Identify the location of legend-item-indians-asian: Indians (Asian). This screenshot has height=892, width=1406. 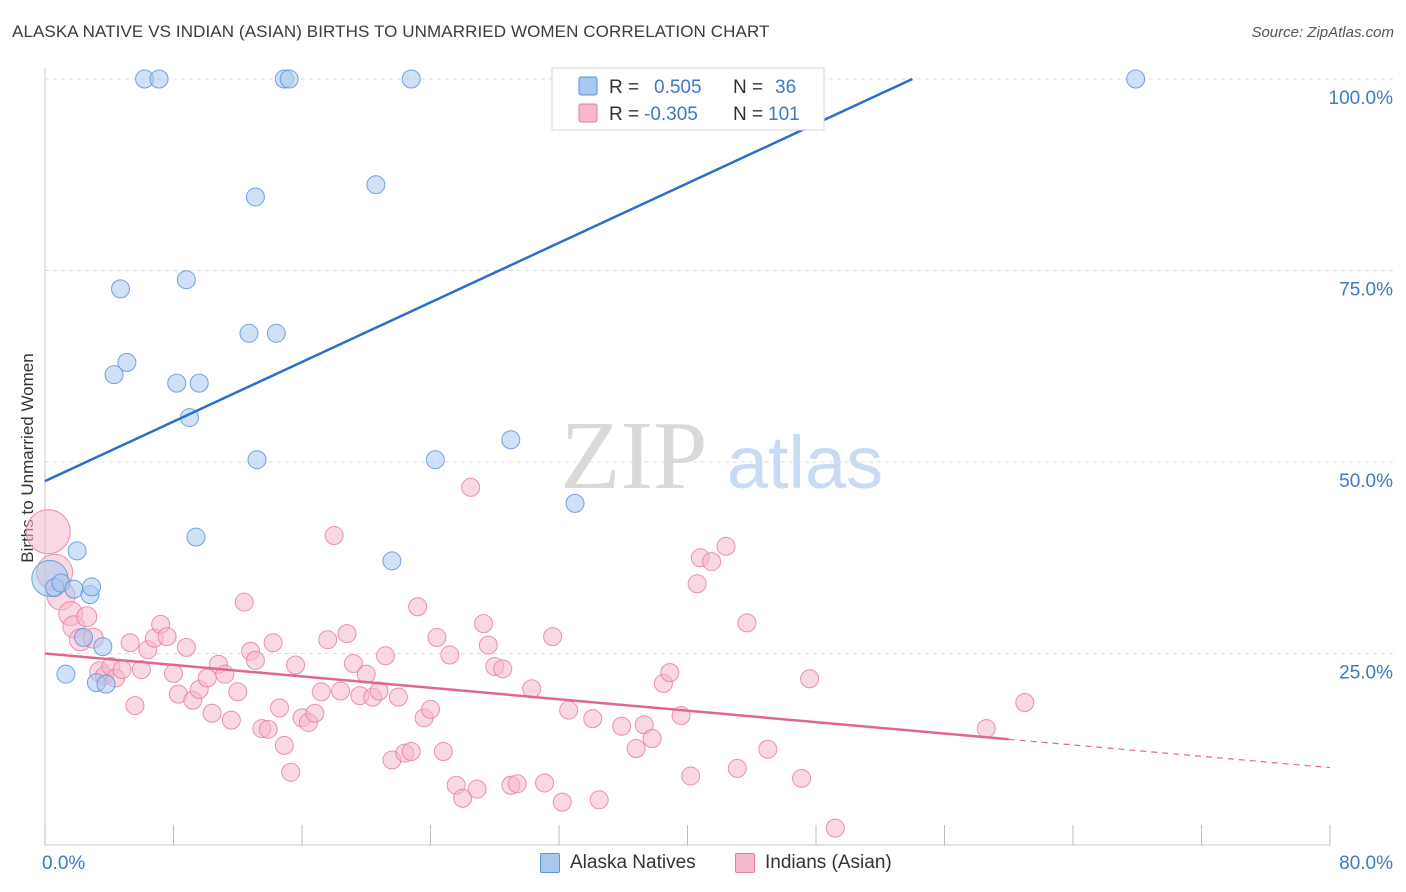
(813, 863).